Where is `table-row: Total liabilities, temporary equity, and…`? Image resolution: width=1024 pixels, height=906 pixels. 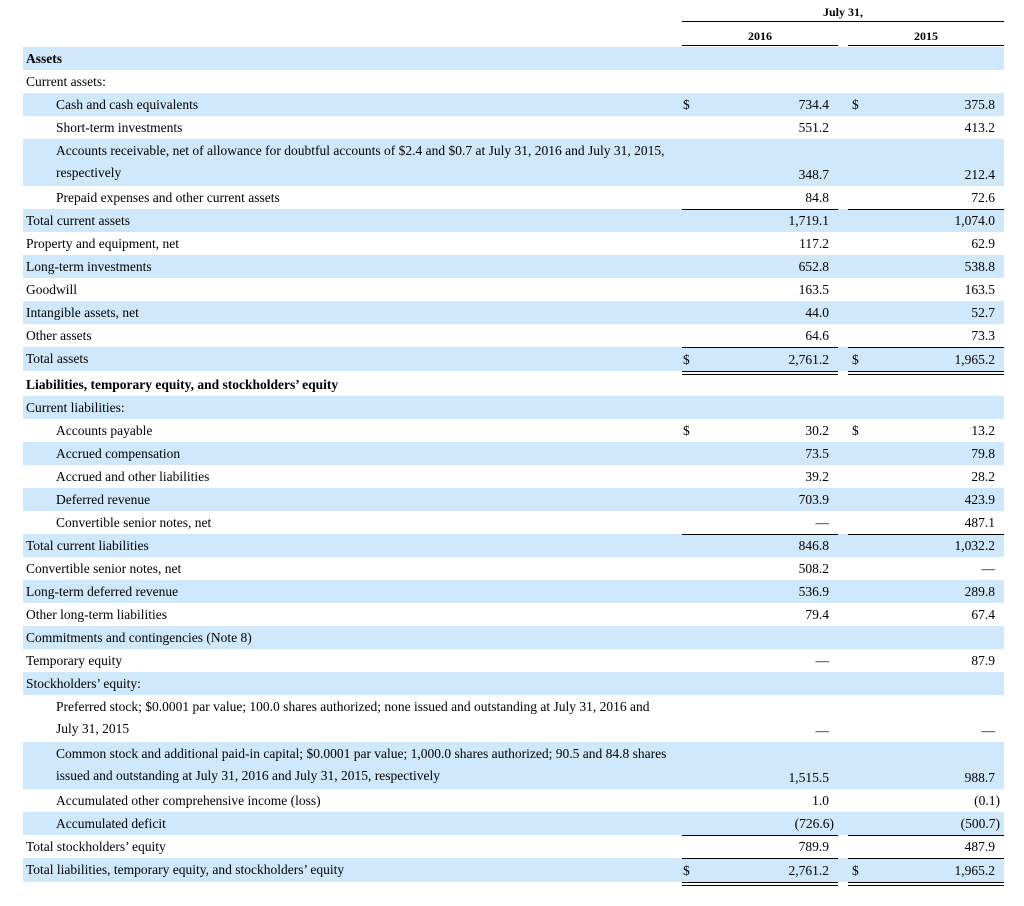
table-row: Total liabilities, temporary equity, and… is located at coordinates (513, 872).